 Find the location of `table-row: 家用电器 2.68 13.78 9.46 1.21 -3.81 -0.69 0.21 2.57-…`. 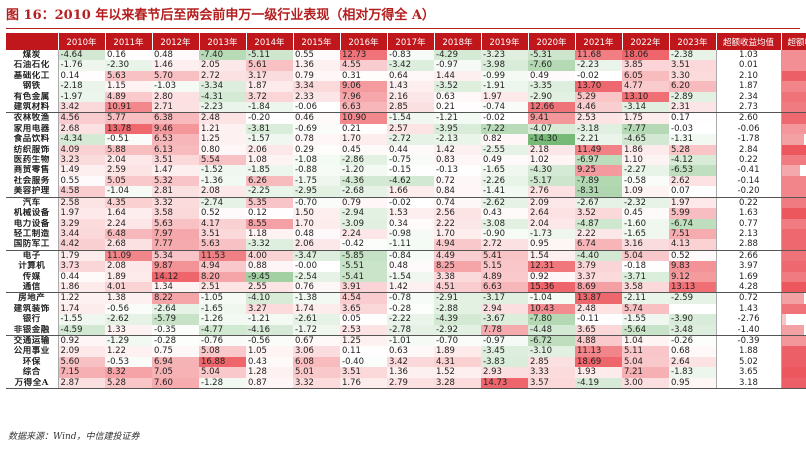

table-row: 家用电器 2.68 13.78 9.46 1.21 -3.81 -0.69 0.21 2.57-… is located at coordinates (406, 129).